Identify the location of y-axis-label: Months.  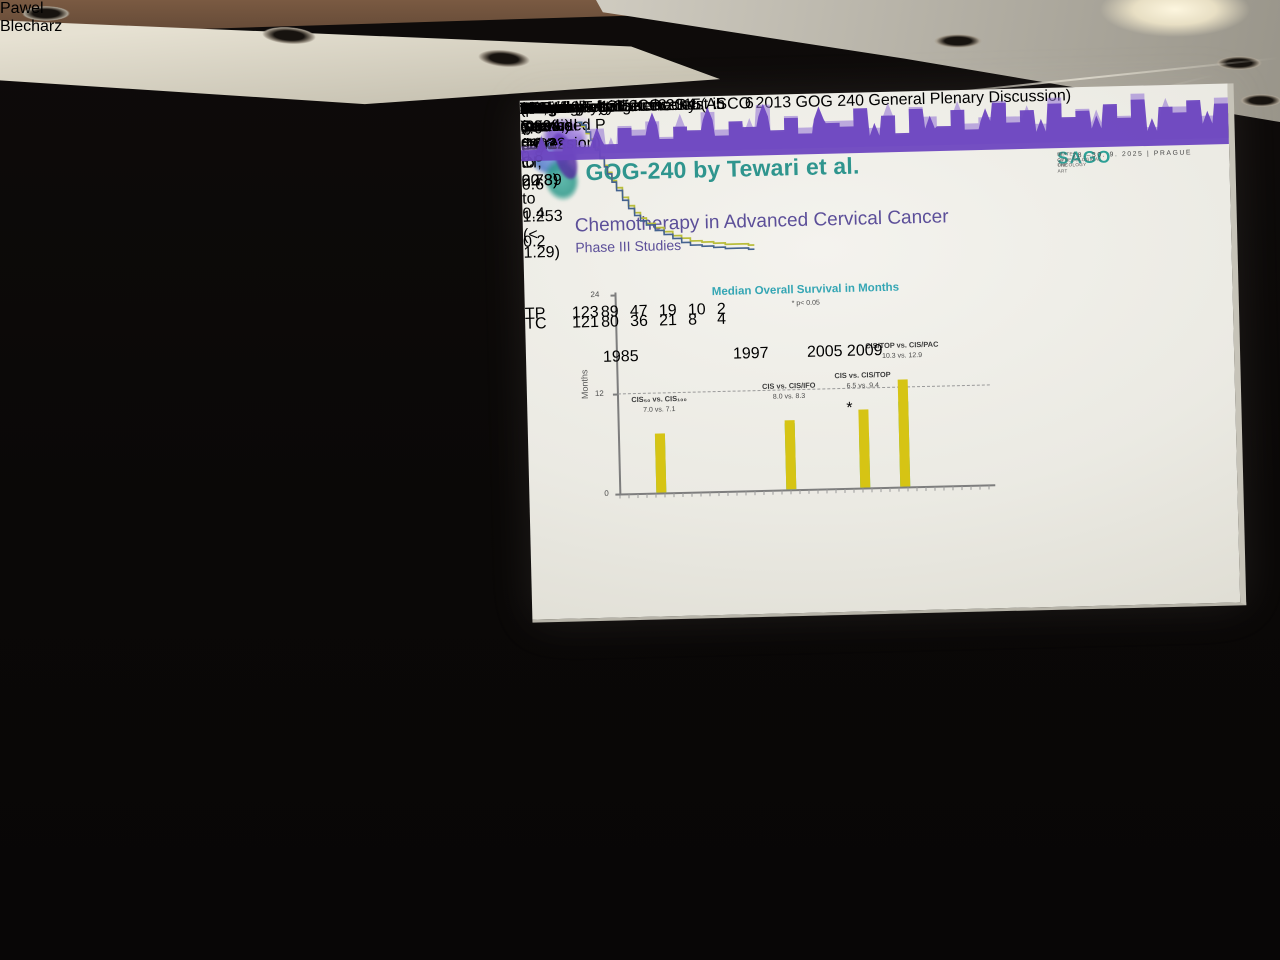
(585, 384).